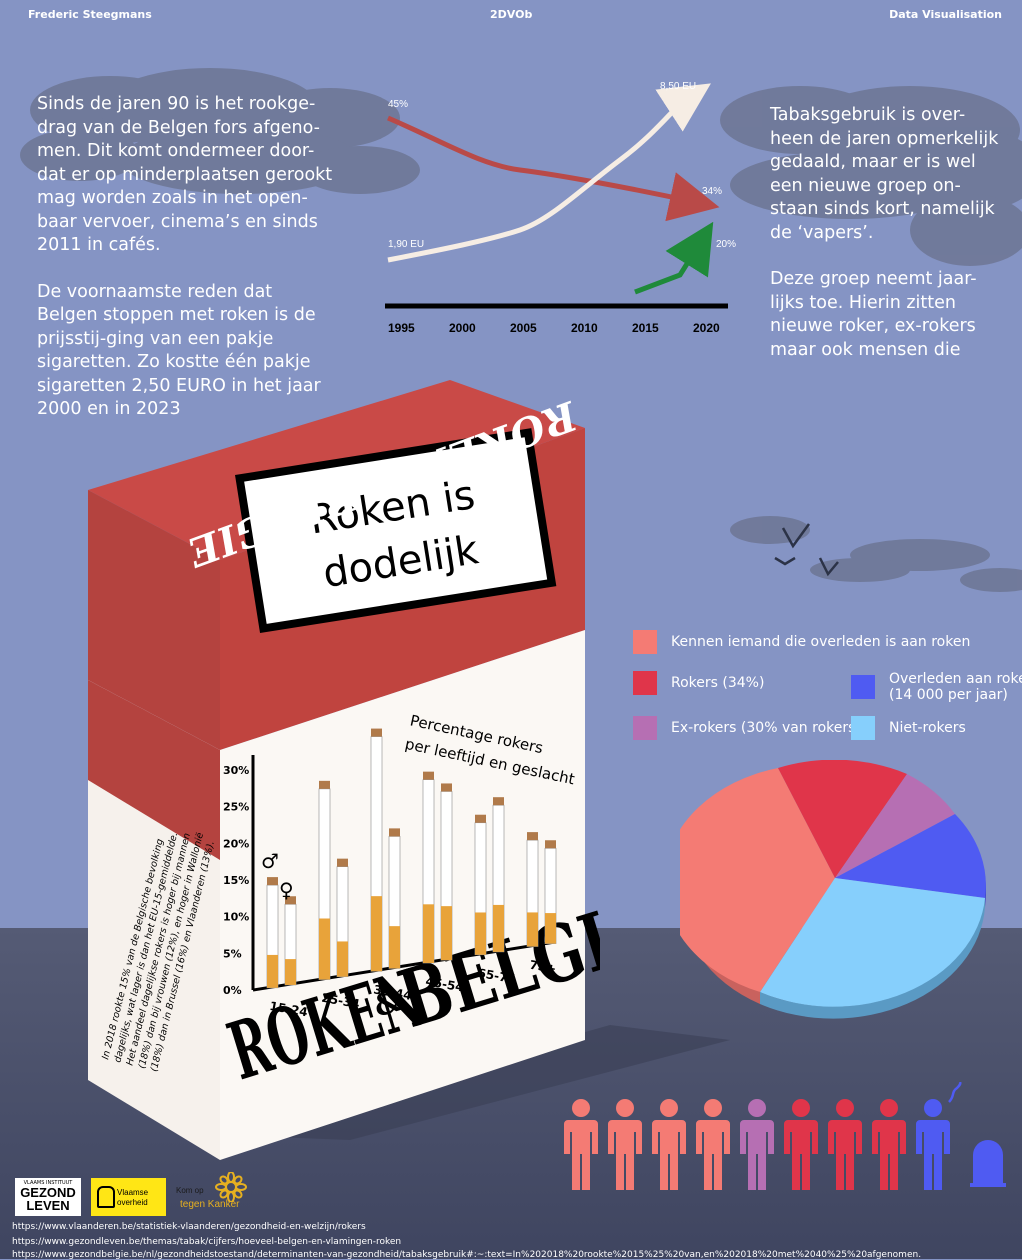  I want to click on price-trend-line, so click(549, 173).